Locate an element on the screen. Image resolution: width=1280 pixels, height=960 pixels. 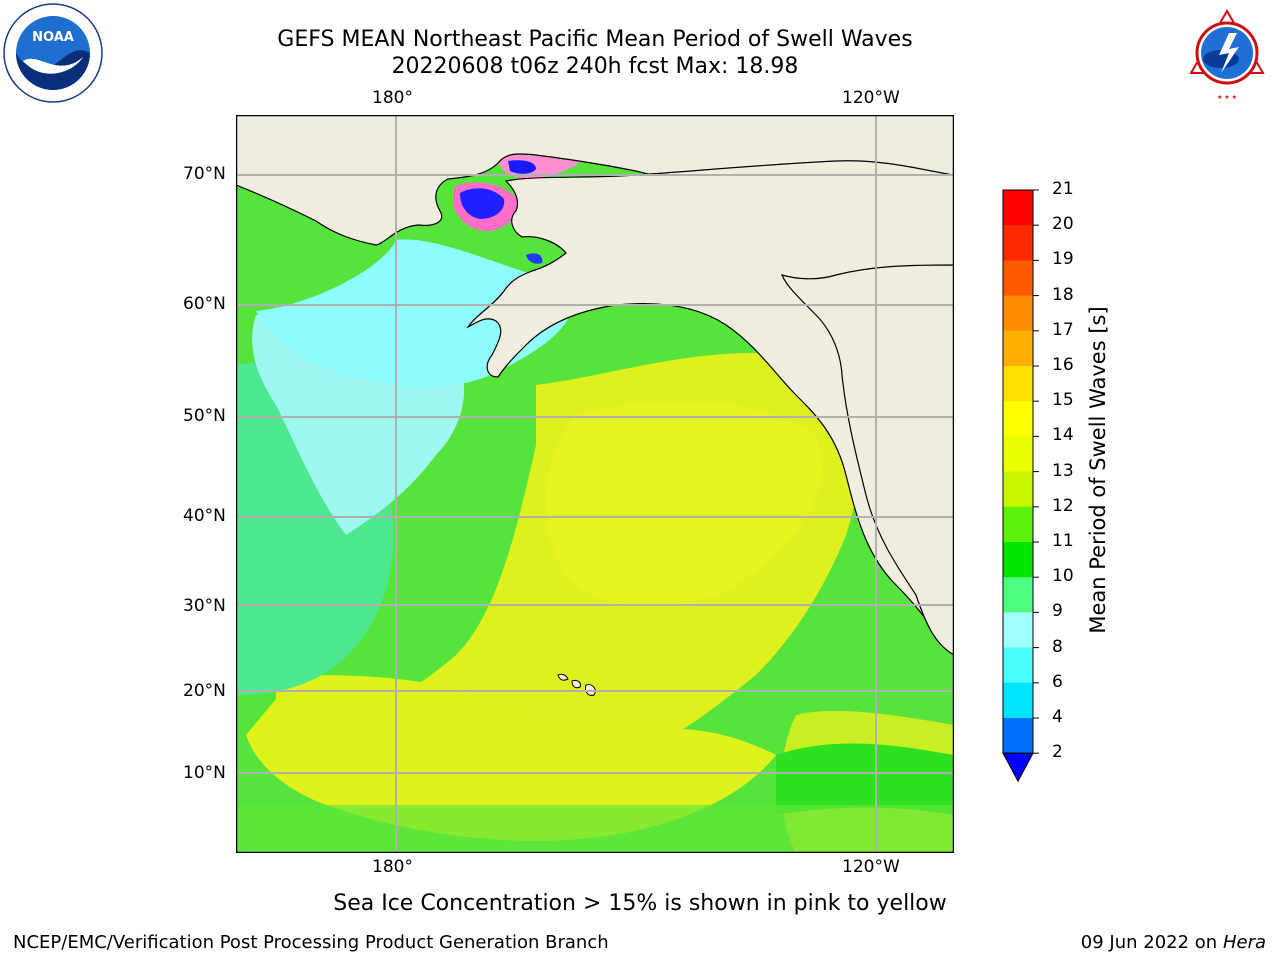
colorbar-tick-label: 19 is located at coordinates (1063, 259).